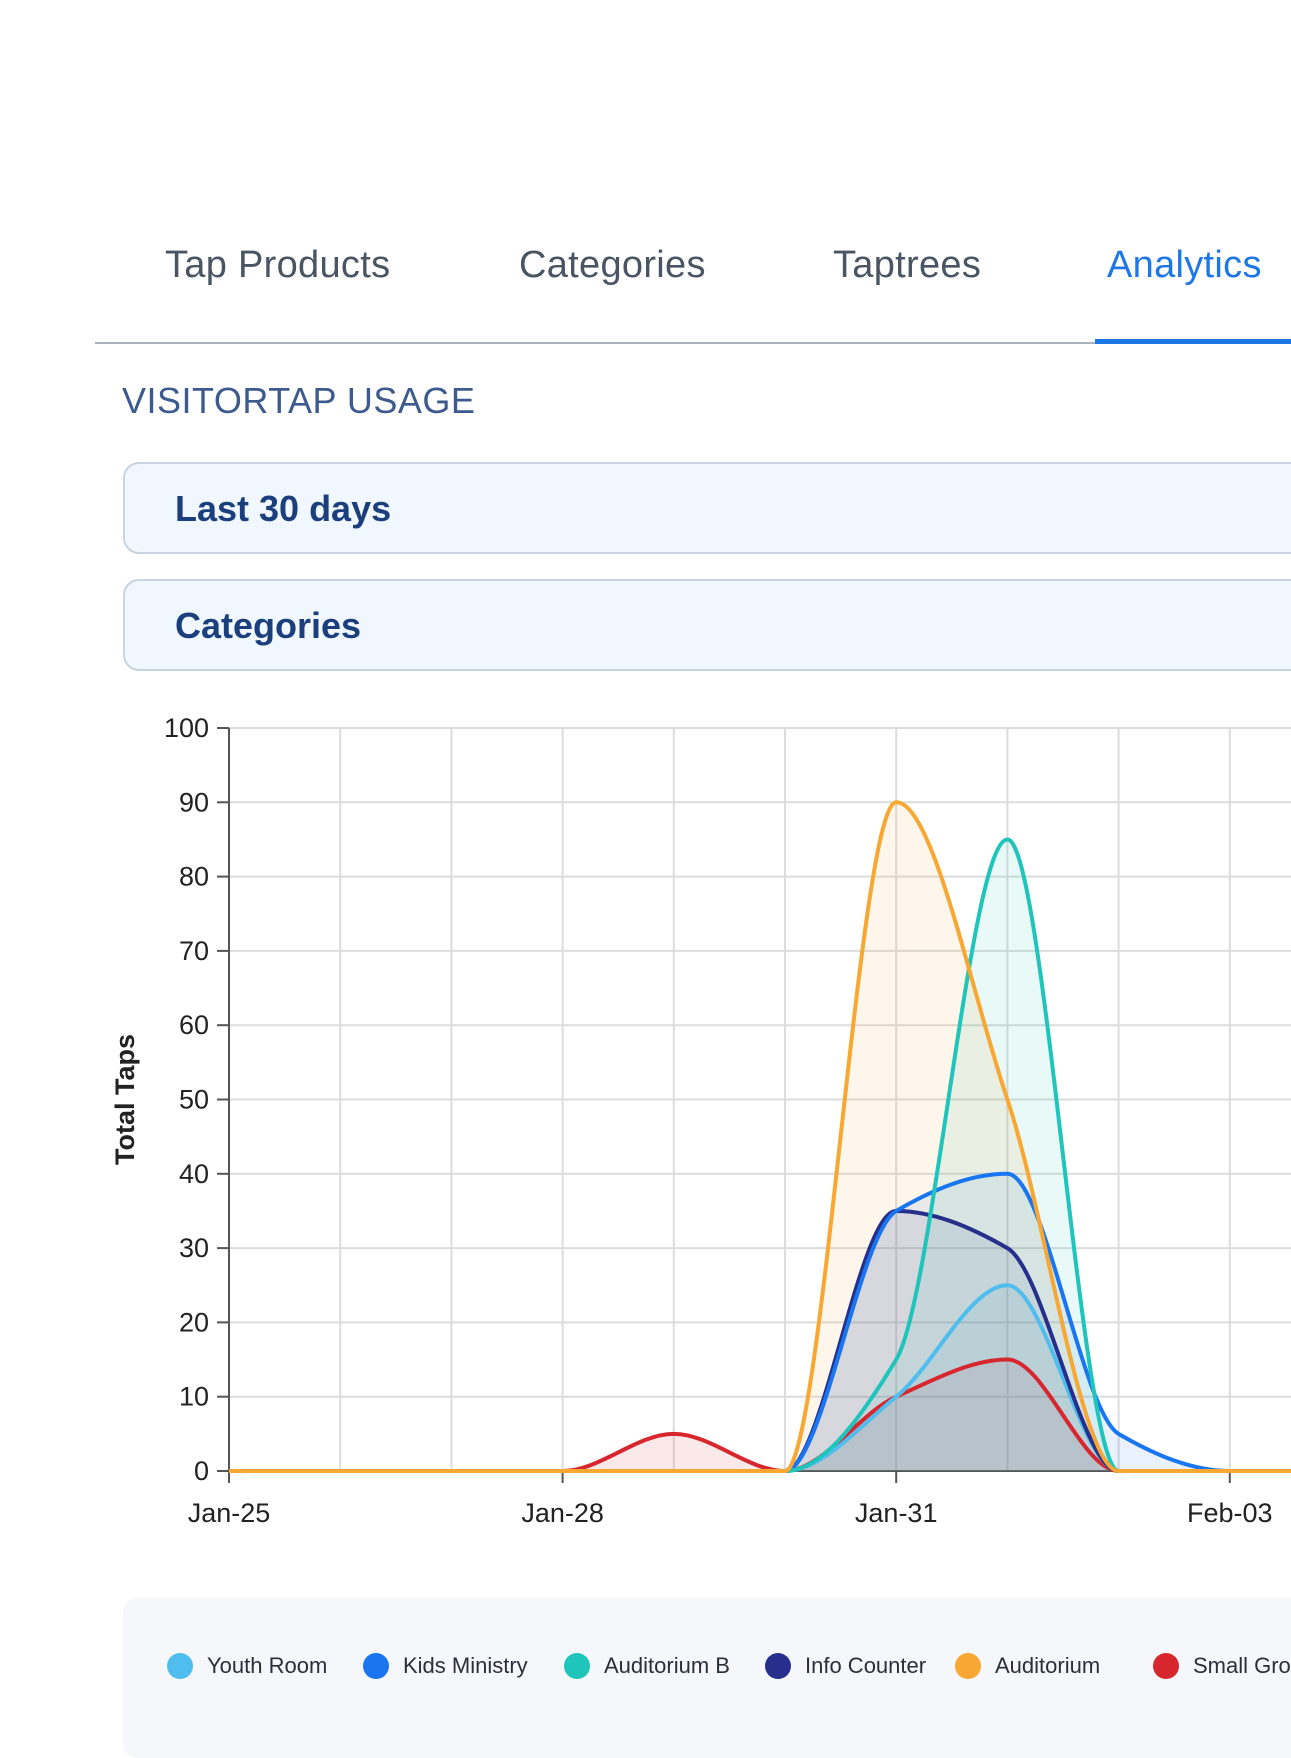 The height and width of the screenshot is (1758, 1291). Describe the element at coordinates (562, 1513) in the screenshot. I see `x-tick-label: Jan-28` at that location.